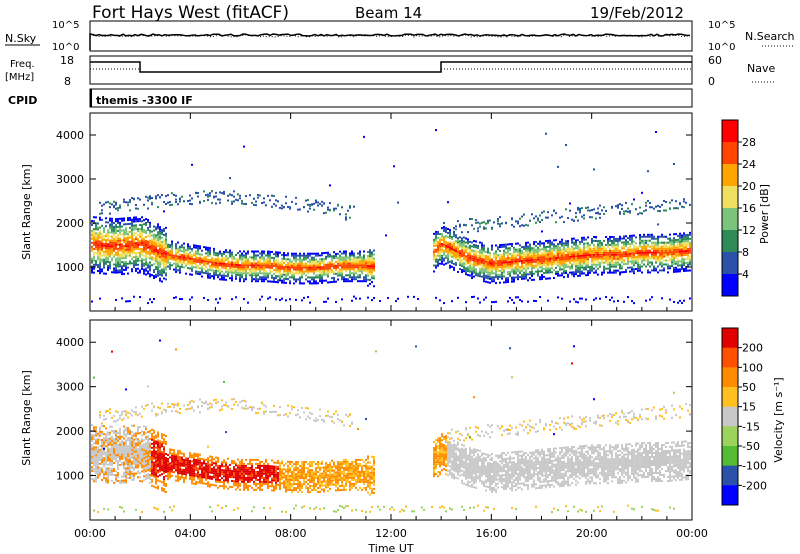 The height and width of the screenshot is (554, 800). I want to click on colorbar-cell, so click(730, 175).